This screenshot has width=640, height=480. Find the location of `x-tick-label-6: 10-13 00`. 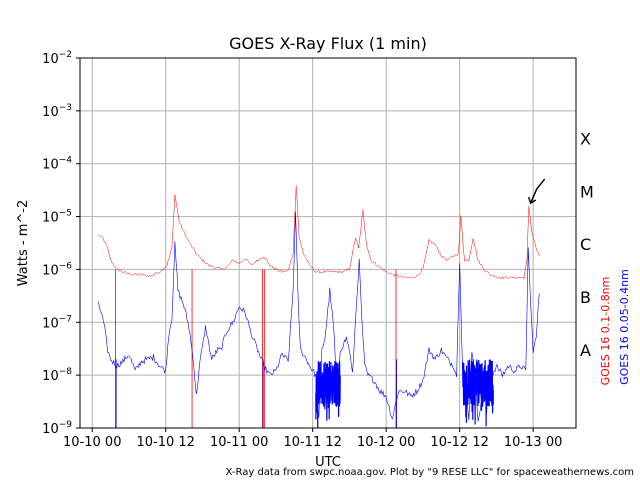

x-tick-label-6: 10-13 00 is located at coordinates (533, 442).